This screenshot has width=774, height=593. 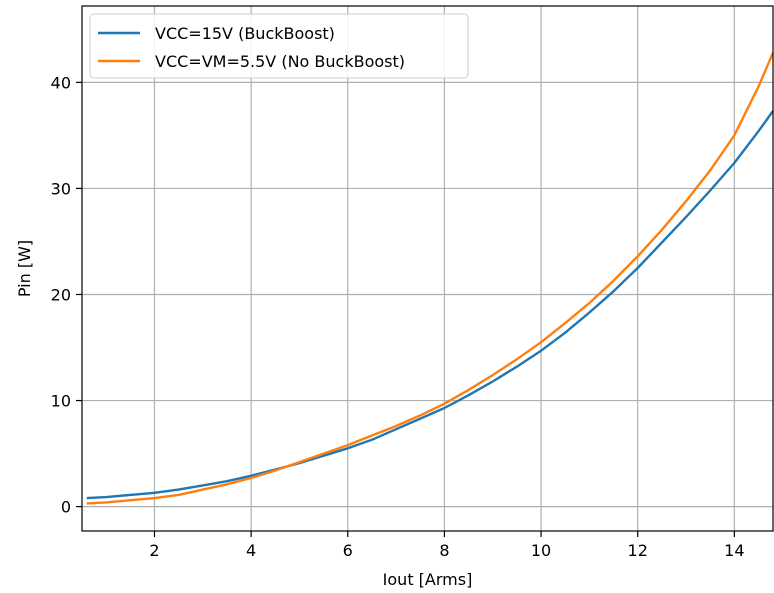 I want to click on x-tick-label-4: 4, so click(x=251, y=550).